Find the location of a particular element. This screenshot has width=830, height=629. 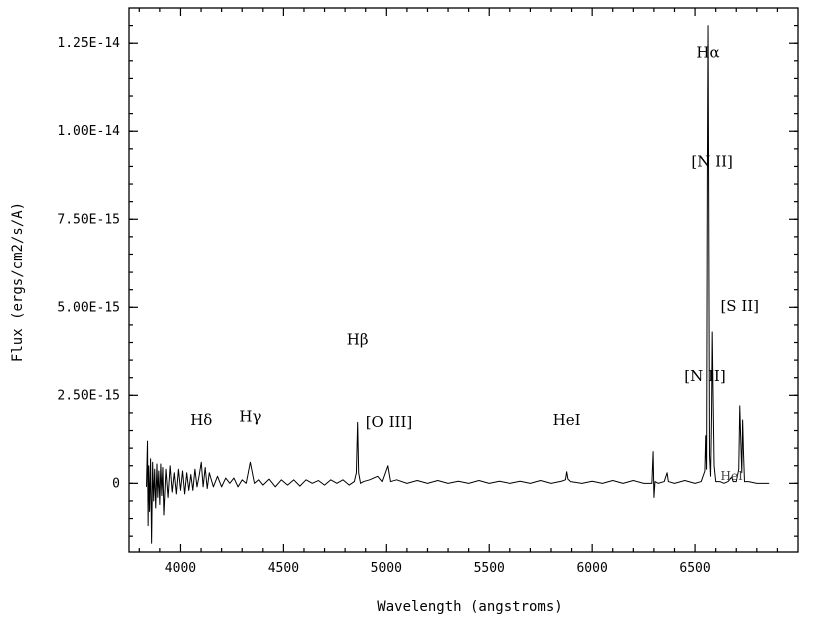

y-tick-label: 0 is located at coordinates (116, 483).